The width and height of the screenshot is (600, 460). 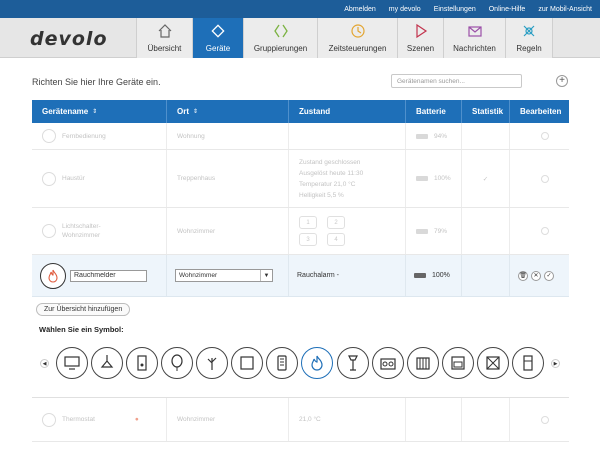 I want to click on blank-square-icon, so click(x=247, y=363).